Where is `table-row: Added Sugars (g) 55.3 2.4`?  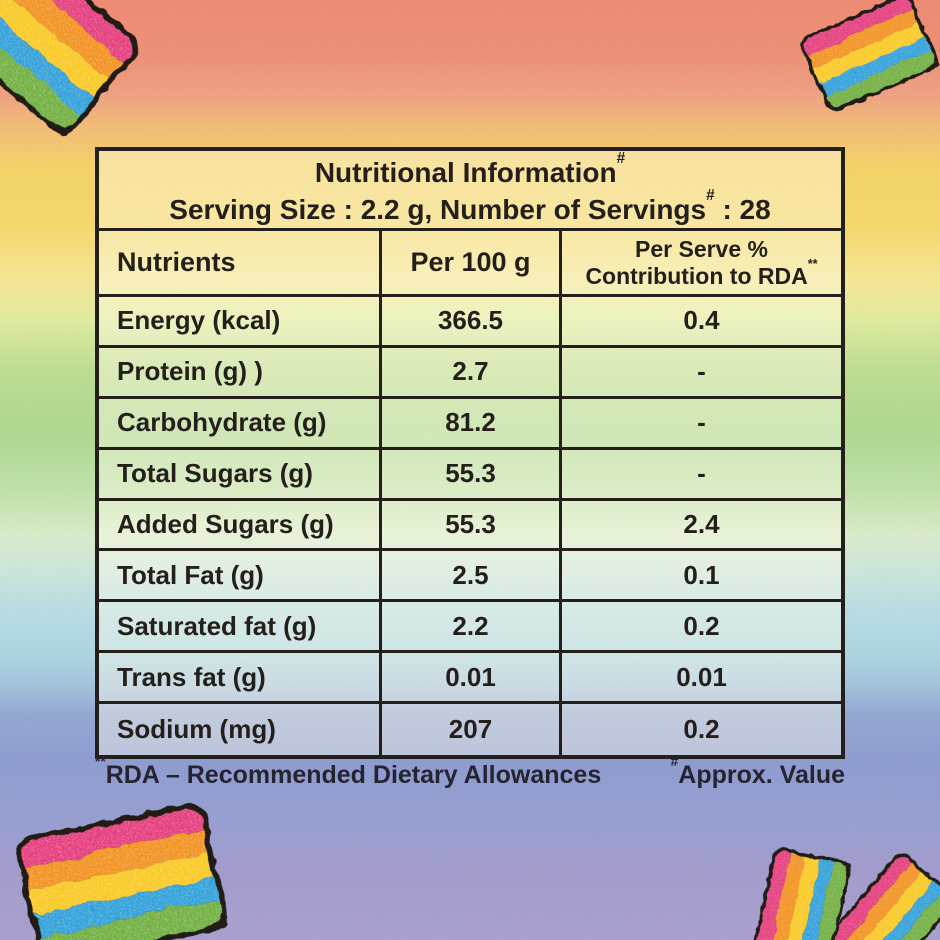 table-row: Added Sugars (g) 55.3 2.4 is located at coordinates (470, 526).